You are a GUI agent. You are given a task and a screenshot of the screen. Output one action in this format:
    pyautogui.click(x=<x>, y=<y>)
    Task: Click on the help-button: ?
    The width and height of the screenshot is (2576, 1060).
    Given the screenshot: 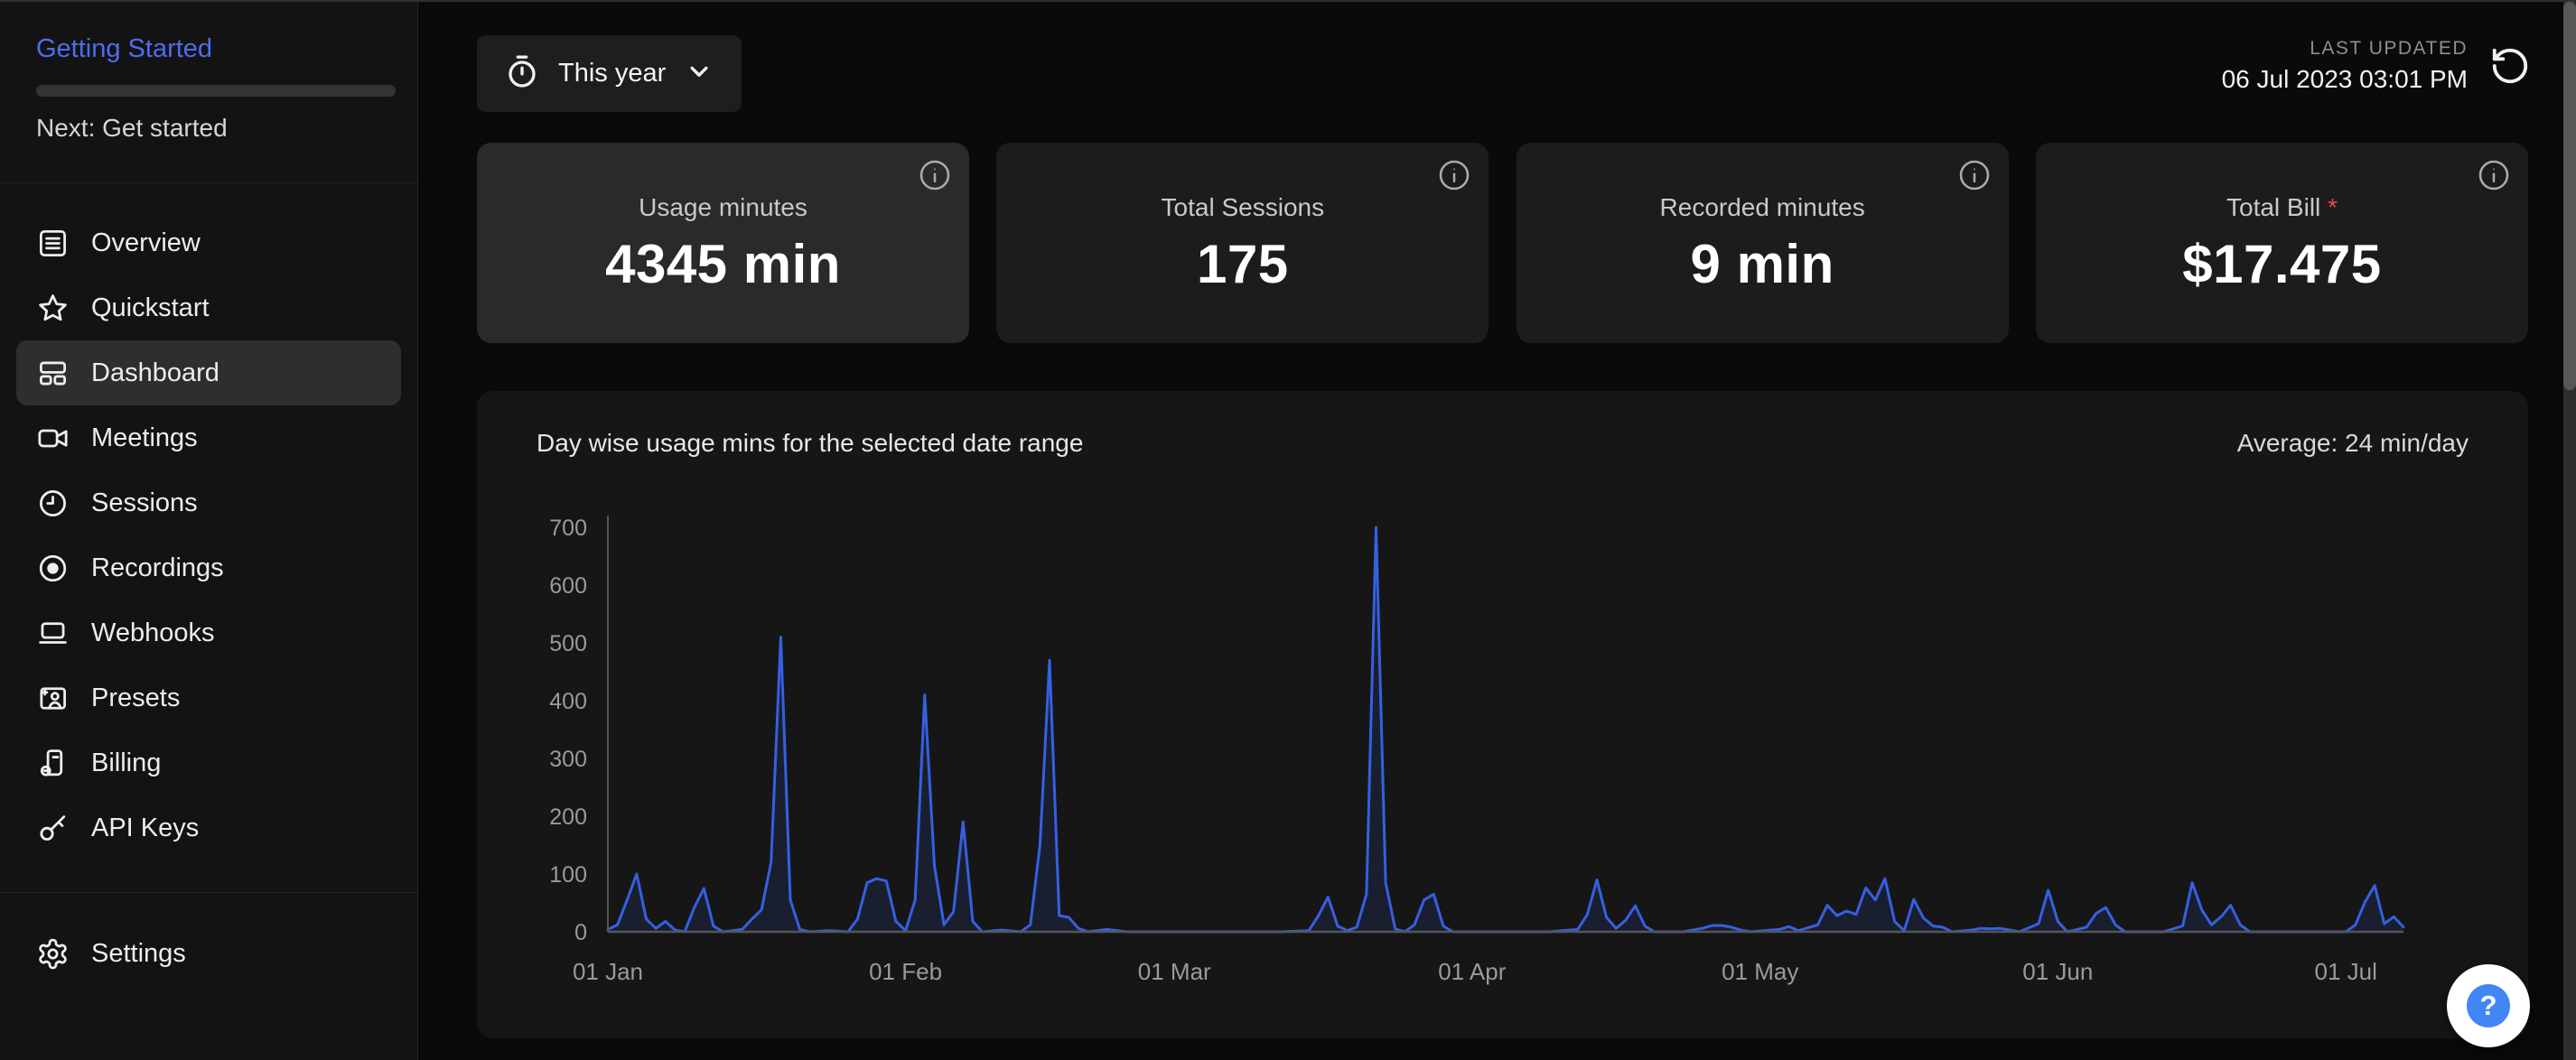 What is the action you would take?
    pyautogui.click(x=2488, y=1006)
    